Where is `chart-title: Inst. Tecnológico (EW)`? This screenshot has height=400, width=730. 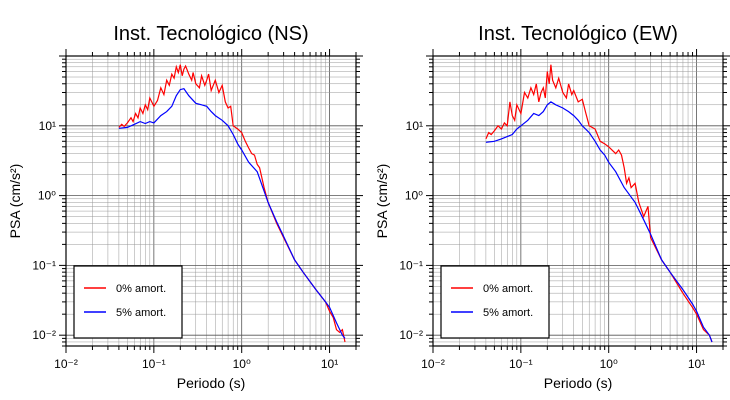
chart-title: Inst. Tecnológico (EW) is located at coordinates (578, 34).